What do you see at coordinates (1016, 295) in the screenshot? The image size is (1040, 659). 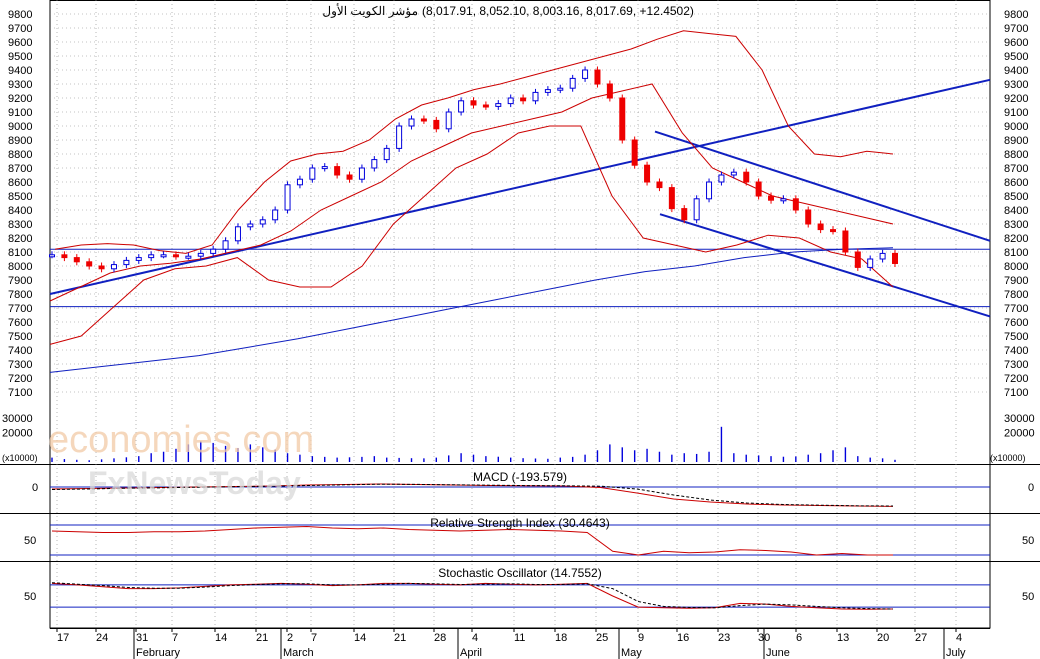 I see `y-tick-label-right: 7800` at bounding box center [1016, 295].